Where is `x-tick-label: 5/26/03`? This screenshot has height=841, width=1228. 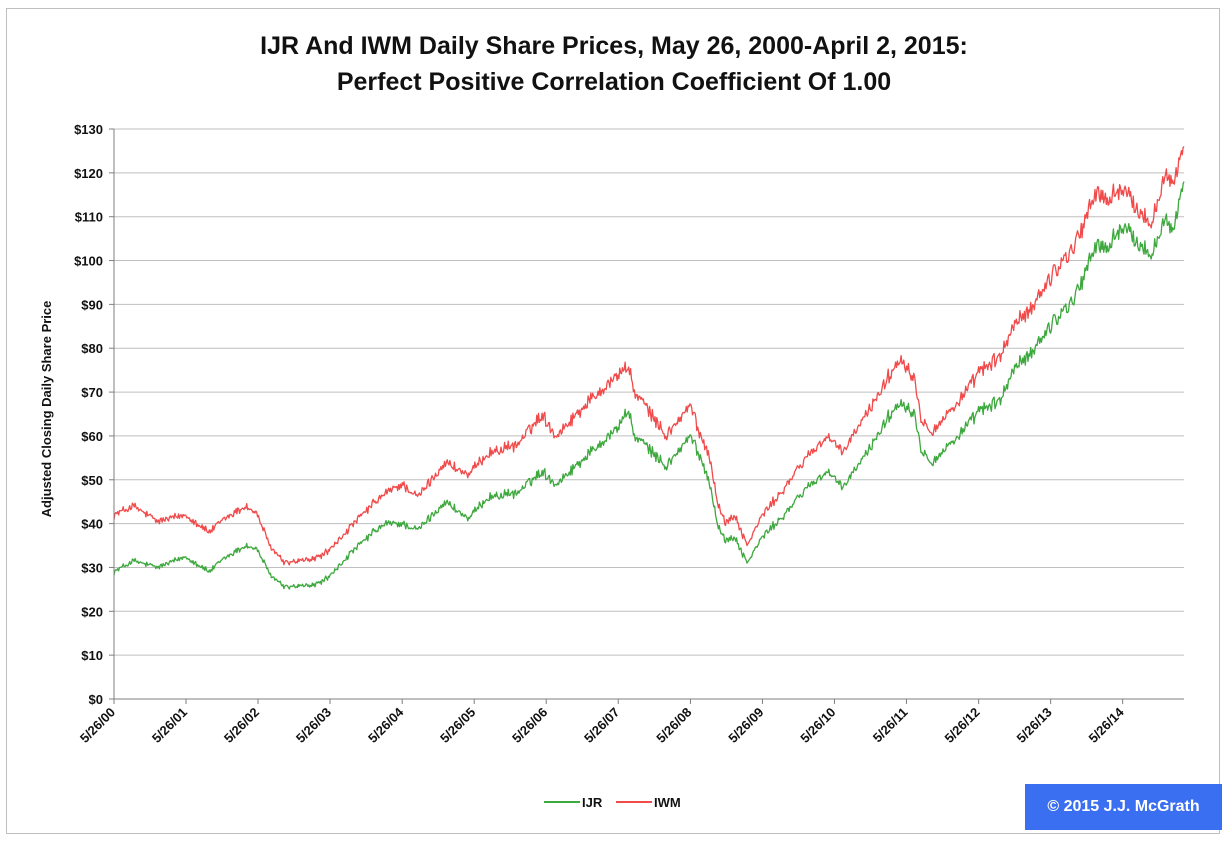 x-tick-label: 5/26/03 is located at coordinates (313, 725).